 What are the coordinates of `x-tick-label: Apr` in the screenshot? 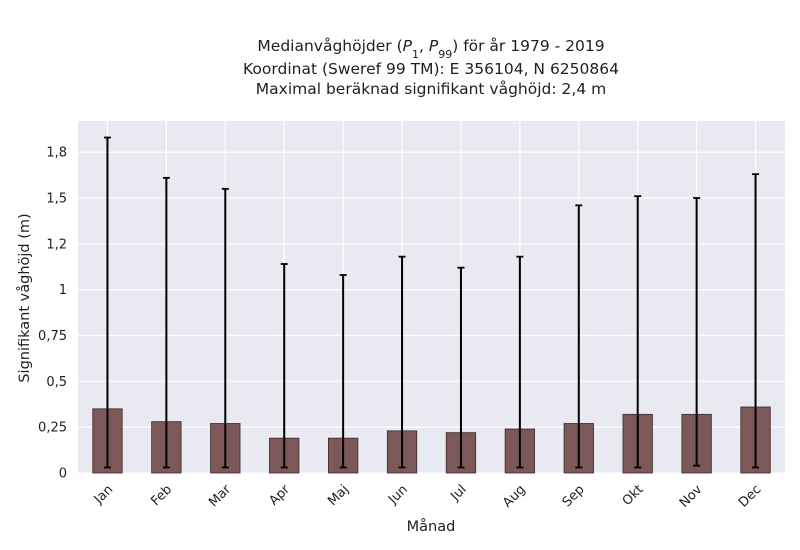 It's located at (280, 495).